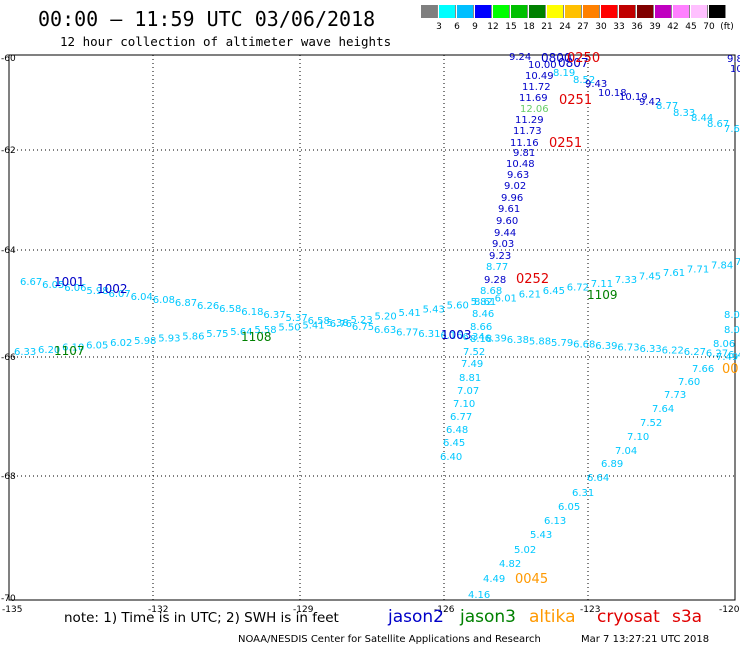 The height and width of the screenshot is (650, 740). I want to click on color-scale-label: 24, so click(565, 27).